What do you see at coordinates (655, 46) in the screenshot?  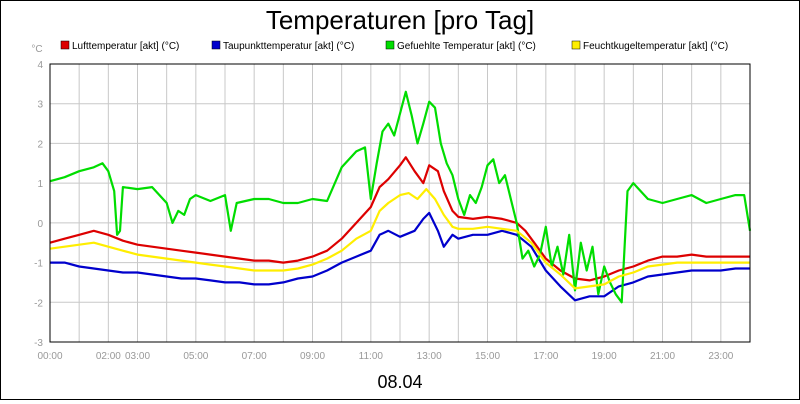 I see `legend-label: Feuchtkugeltemperatur [akt] (°C)` at bounding box center [655, 46].